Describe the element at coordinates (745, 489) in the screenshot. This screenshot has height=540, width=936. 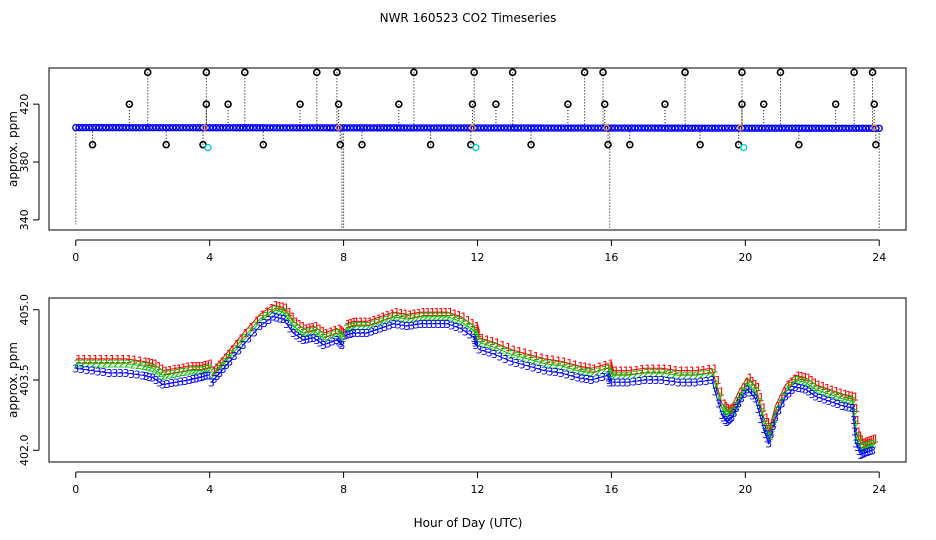
I see `bottom-x-tick-label: 20` at that location.